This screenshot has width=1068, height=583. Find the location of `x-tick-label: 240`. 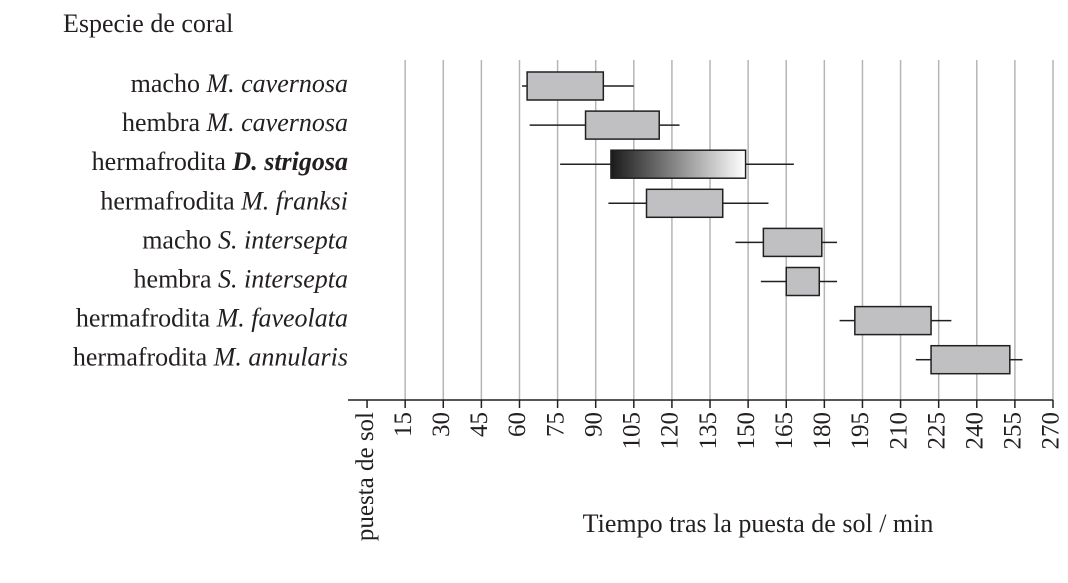

x-tick-label: 240 is located at coordinates (975, 431).